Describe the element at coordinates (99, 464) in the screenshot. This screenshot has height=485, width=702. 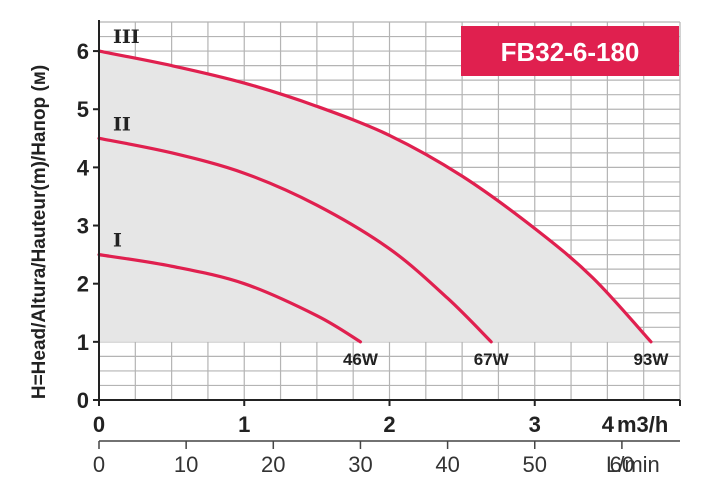
I see `x2-tick-label: 0` at that location.